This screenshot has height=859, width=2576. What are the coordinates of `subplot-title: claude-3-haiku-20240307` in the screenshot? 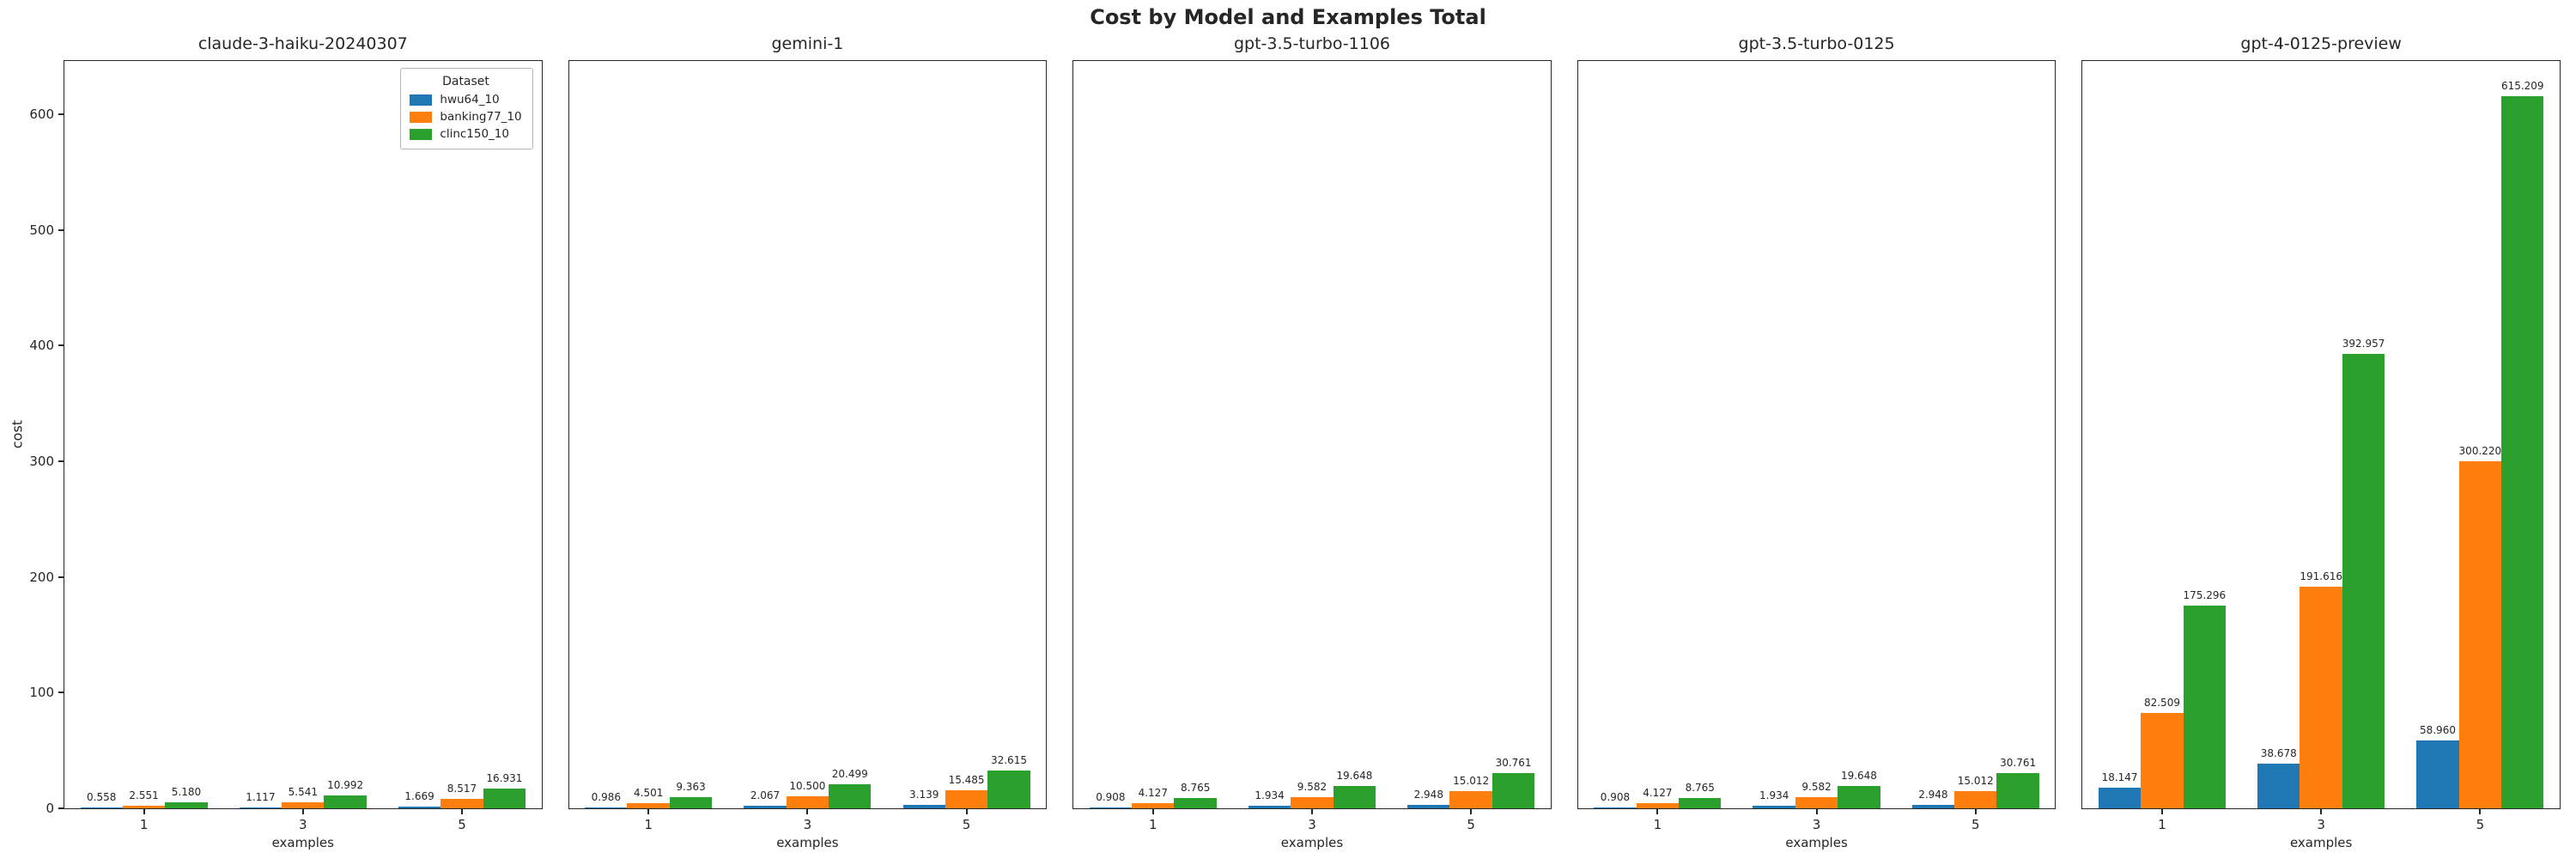 It's located at (302, 44).